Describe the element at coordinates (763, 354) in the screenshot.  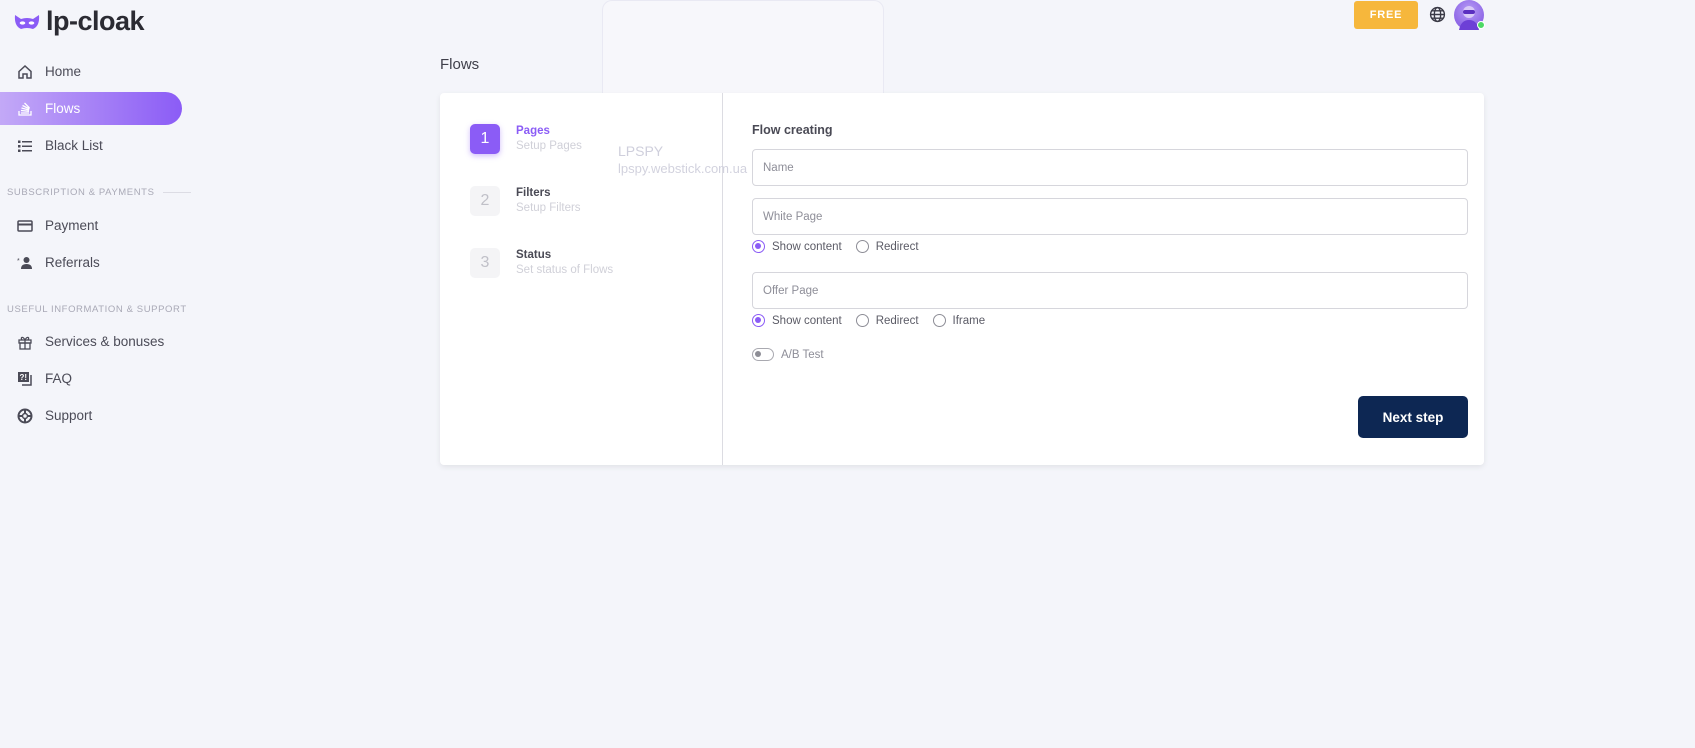
I see `ab-test-toggle` at that location.